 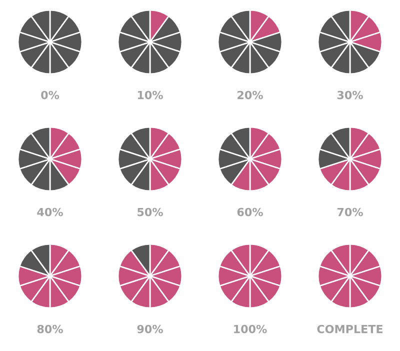 I want to click on text: 70%, so click(x=350, y=212).